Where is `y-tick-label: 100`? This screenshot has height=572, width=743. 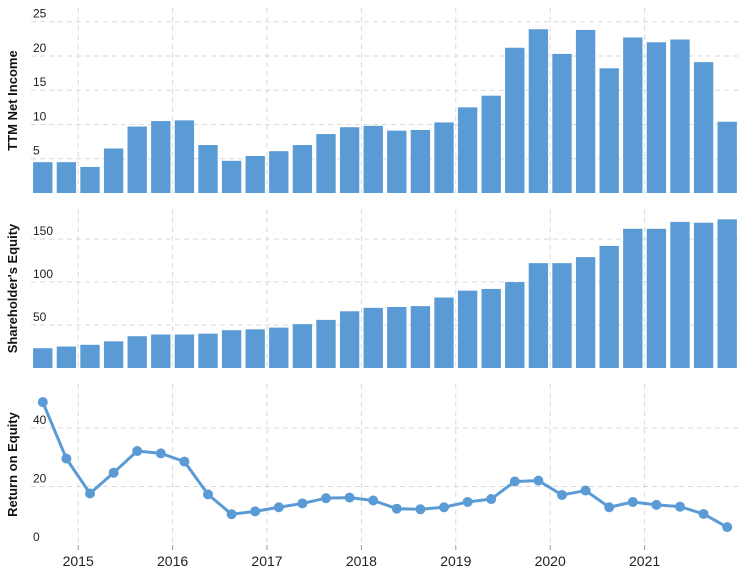 y-tick-label: 100 is located at coordinates (43, 274).